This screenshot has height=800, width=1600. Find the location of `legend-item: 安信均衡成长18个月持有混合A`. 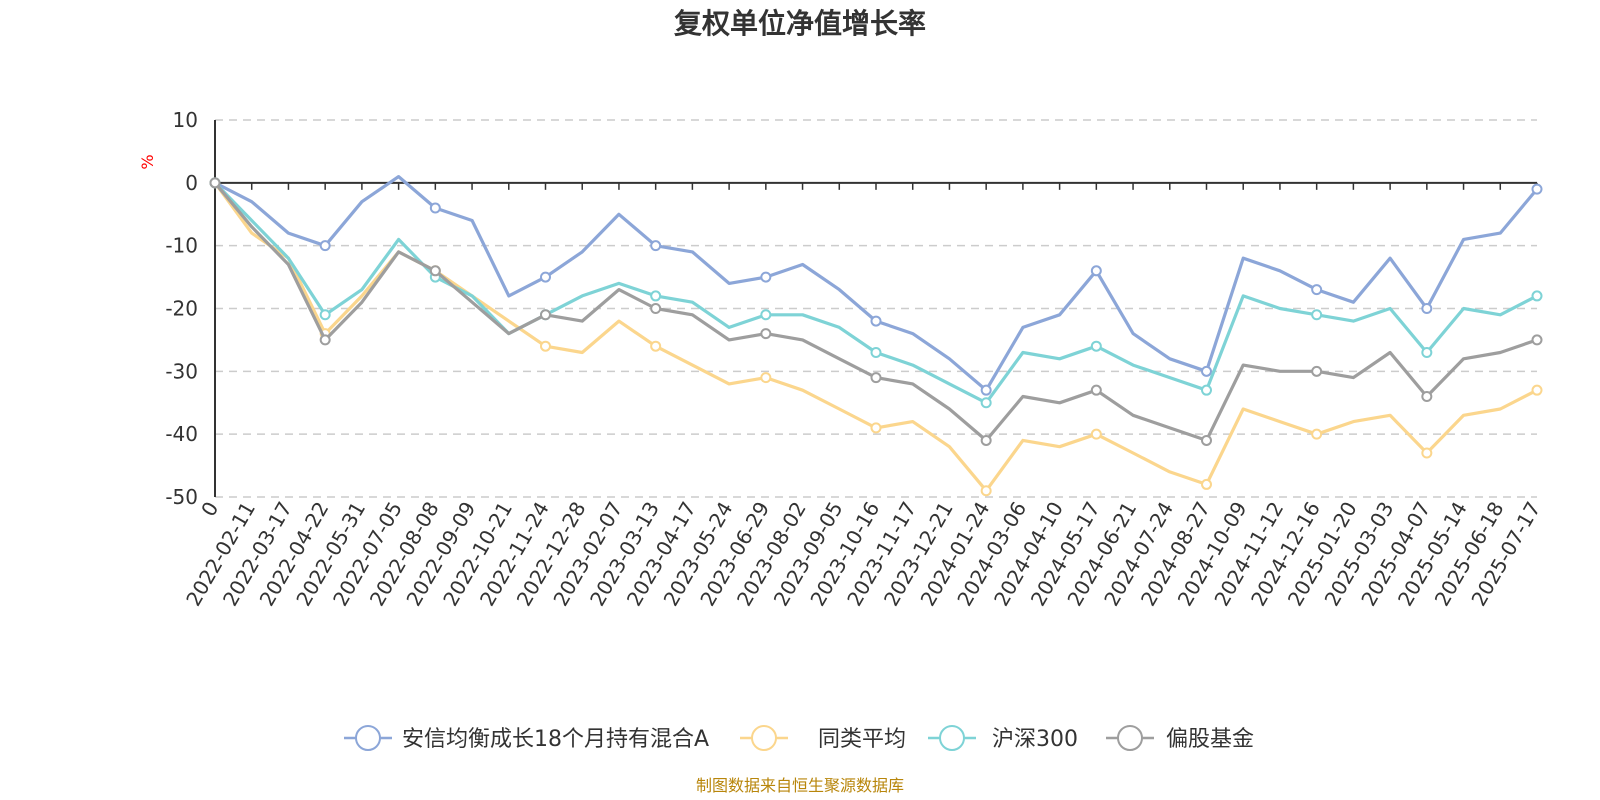

legend-item: 安信均衡成长18个月持有混合A is located at coordinates (526, 738).